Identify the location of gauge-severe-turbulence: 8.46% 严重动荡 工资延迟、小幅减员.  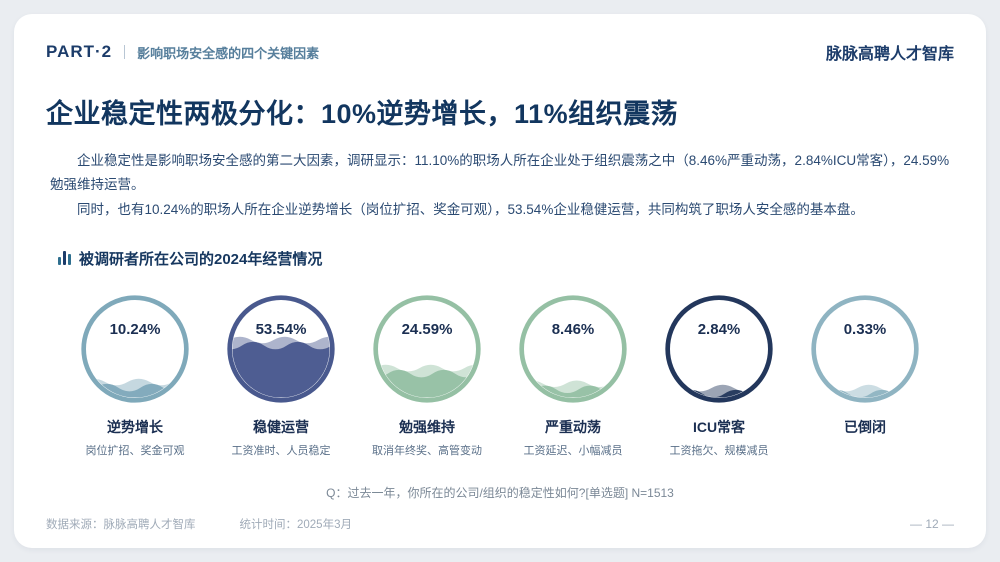
(573, 375).